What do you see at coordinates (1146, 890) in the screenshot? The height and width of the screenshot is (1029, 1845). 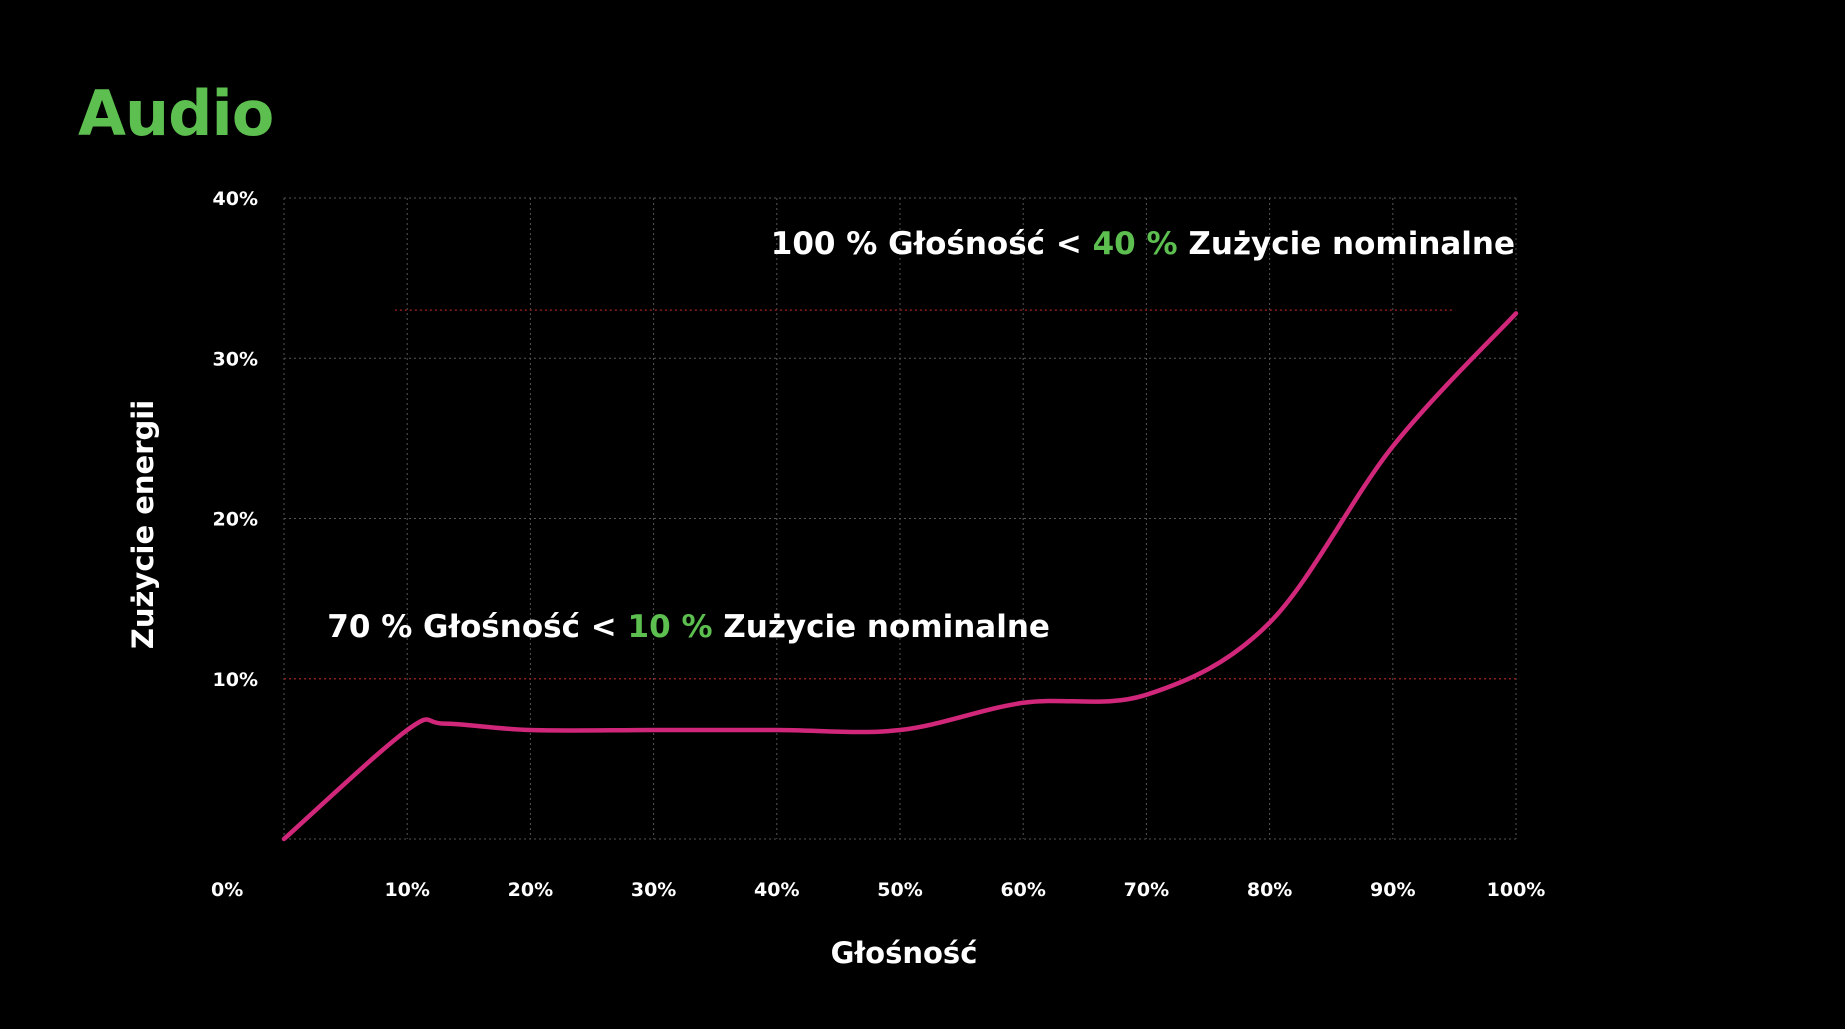 I see `x-tick-label: 70%` at bounding box center [1146, 890].